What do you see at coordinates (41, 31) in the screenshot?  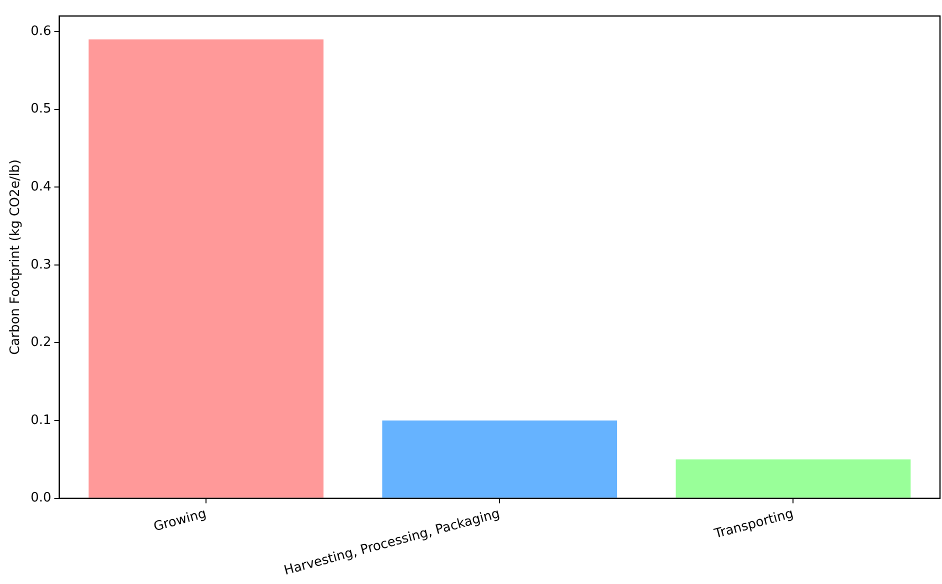 I see `y-tick-label: 0.6` at bounding box center [41, 31].